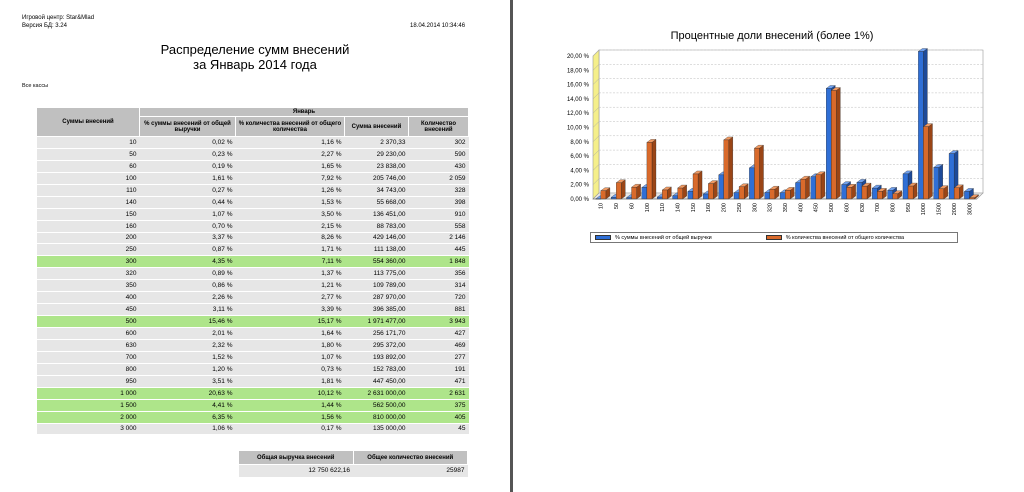 Image resolution: width=1024 pixels, height=492 pixels. I want to click on cell-count: 445, so click(438, 250).